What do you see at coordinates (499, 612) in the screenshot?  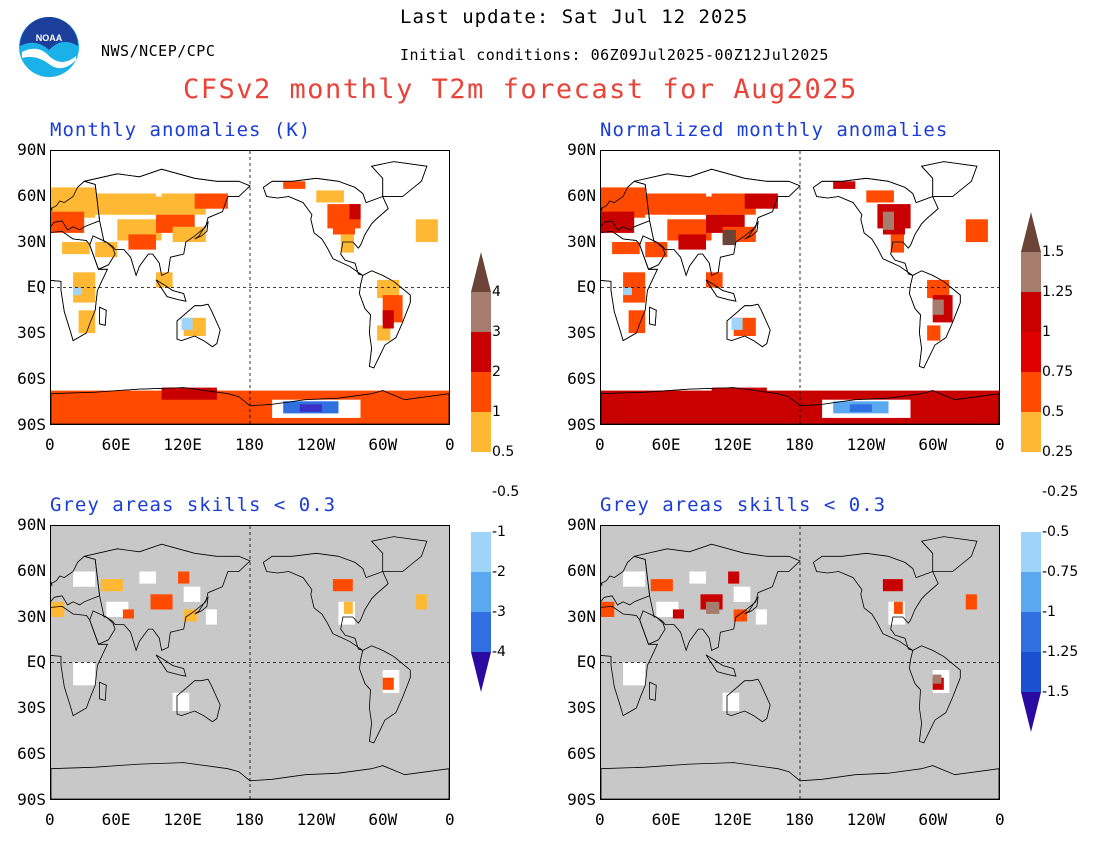 I see `colorbar-tick-label: -3` at bounding box center [499, 612].